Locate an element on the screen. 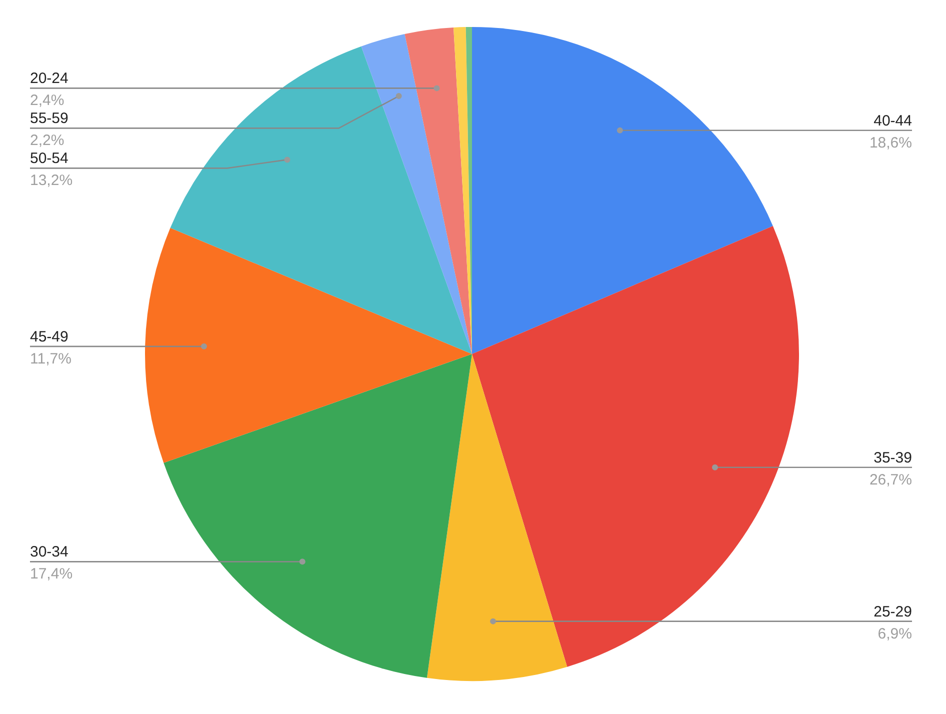 This screenshot has width=946, height=714. data-label: 17,4% is located at coordinates (51, 574).